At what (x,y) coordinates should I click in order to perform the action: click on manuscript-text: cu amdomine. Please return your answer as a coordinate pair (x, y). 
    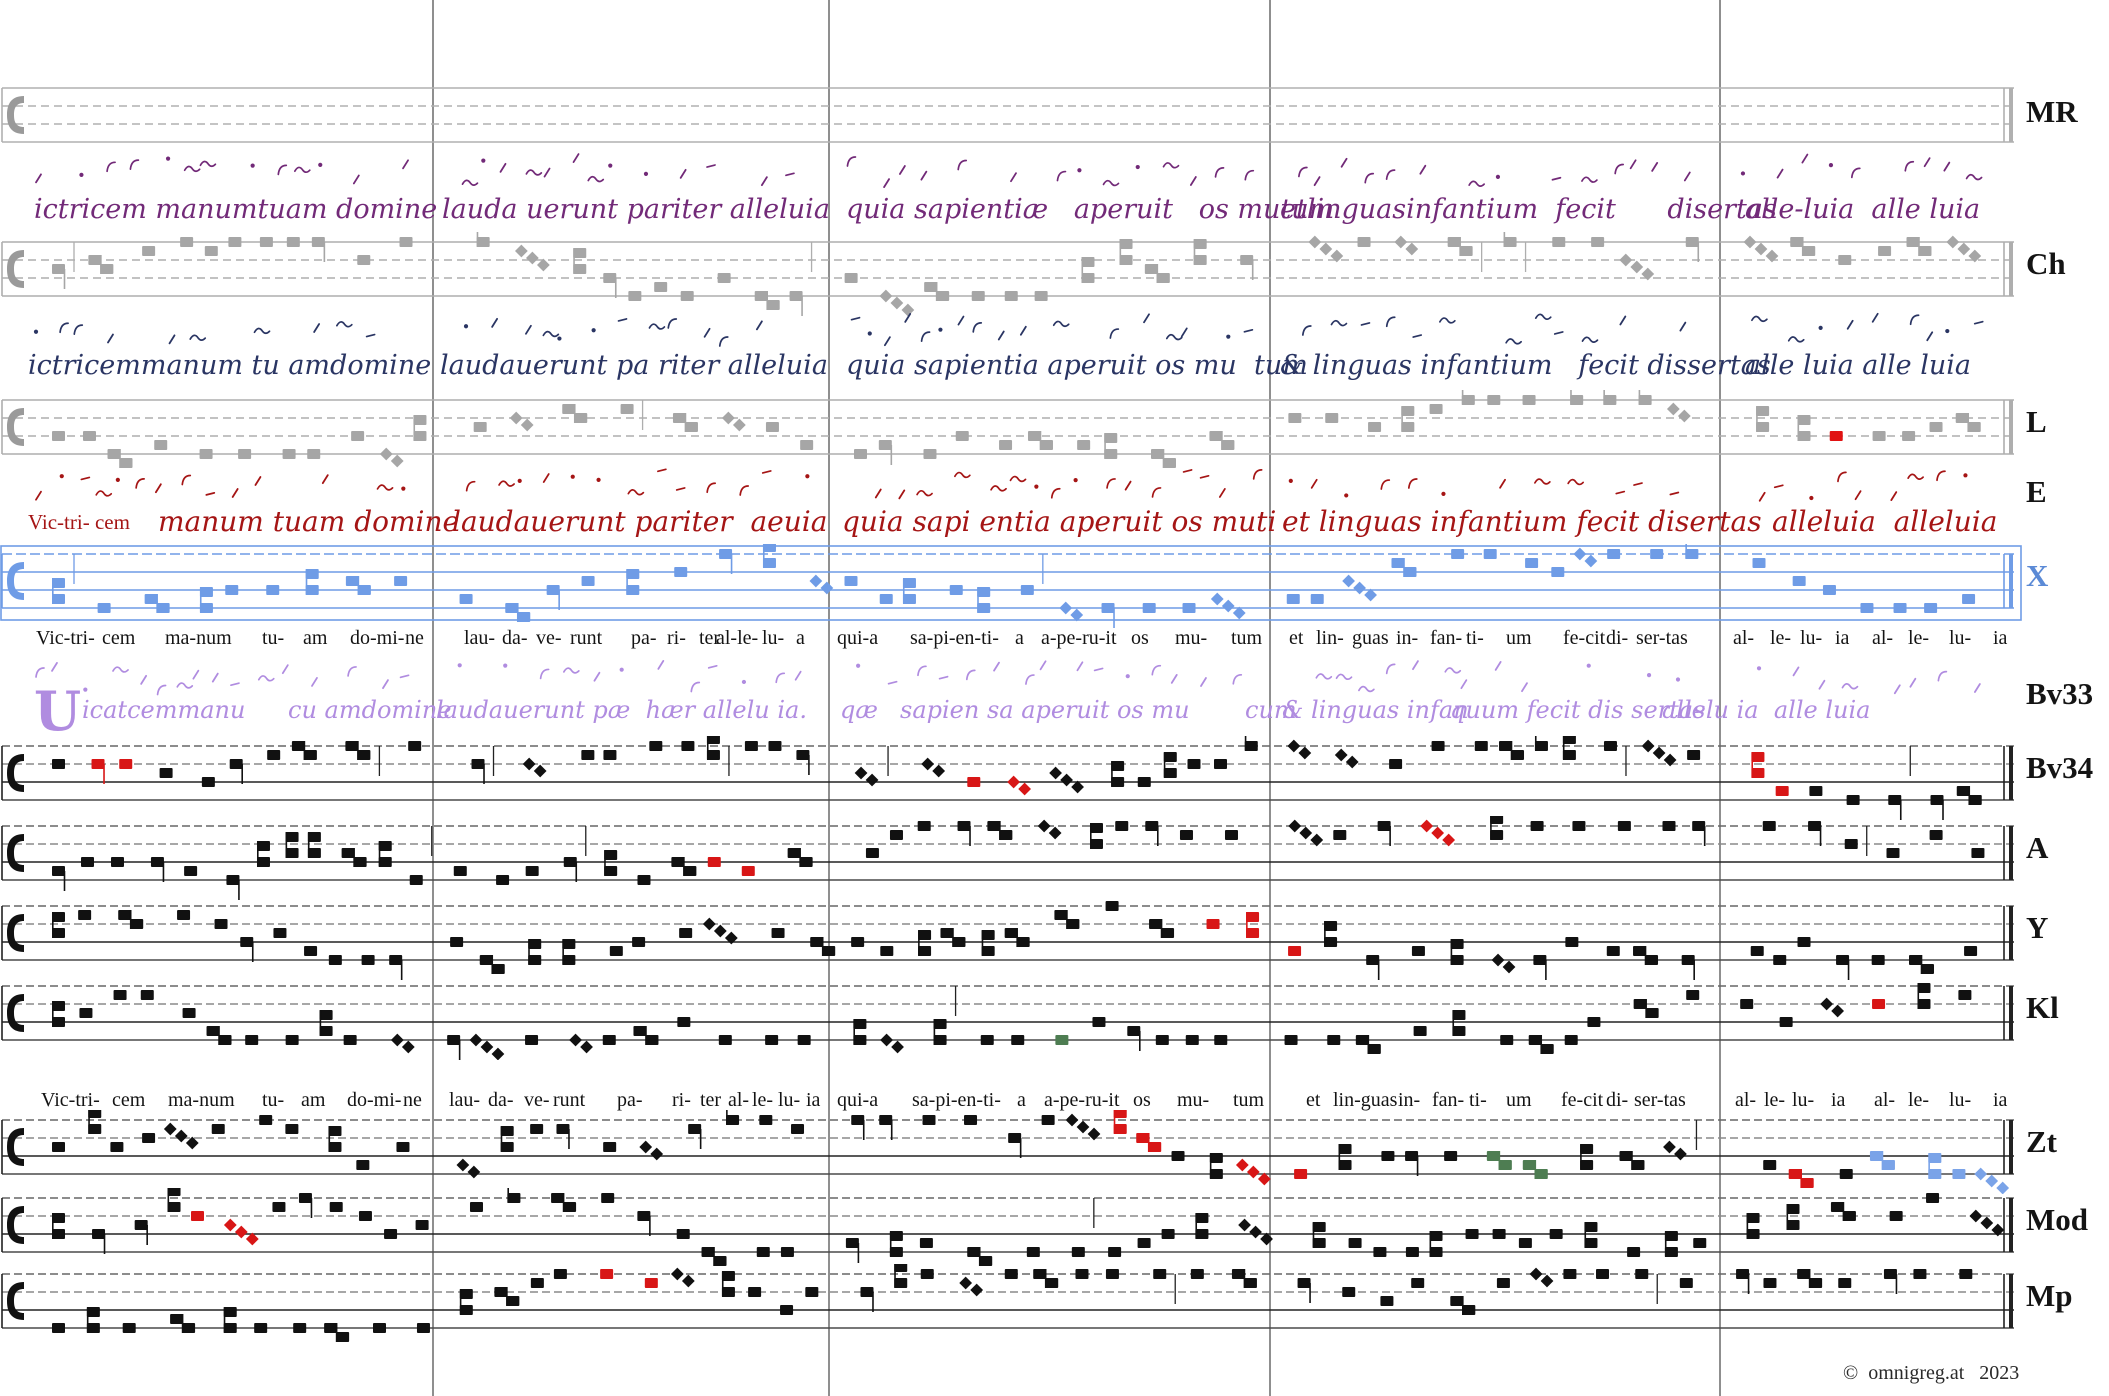
    Looking at the image, I should click on (370, 710).